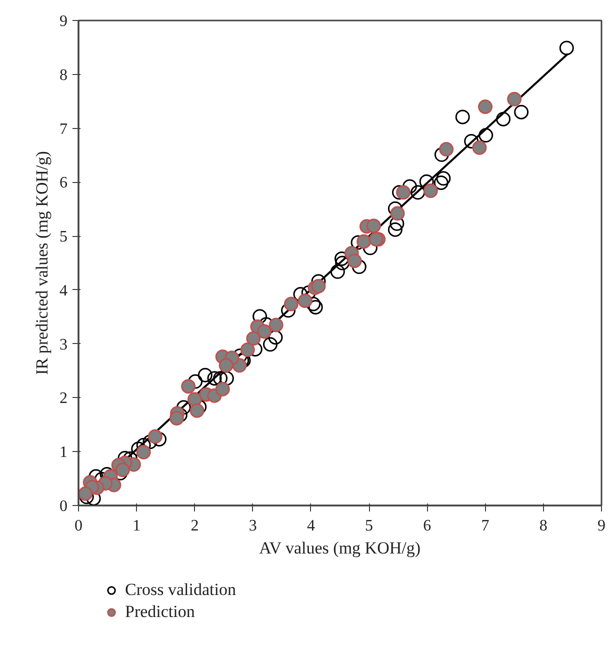 The image size is (611, 651). What do you see at coordinates (64, 453) in the screenshot?
I see `y-tick-label: 1` at bounding box center [64, 453].